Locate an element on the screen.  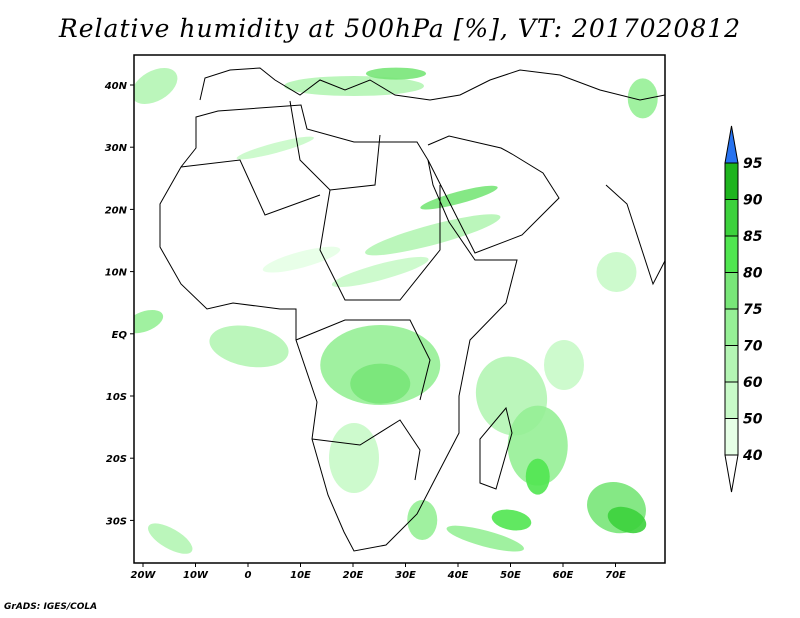
colorbar-label: 60 is located at coordinates (753, 383).